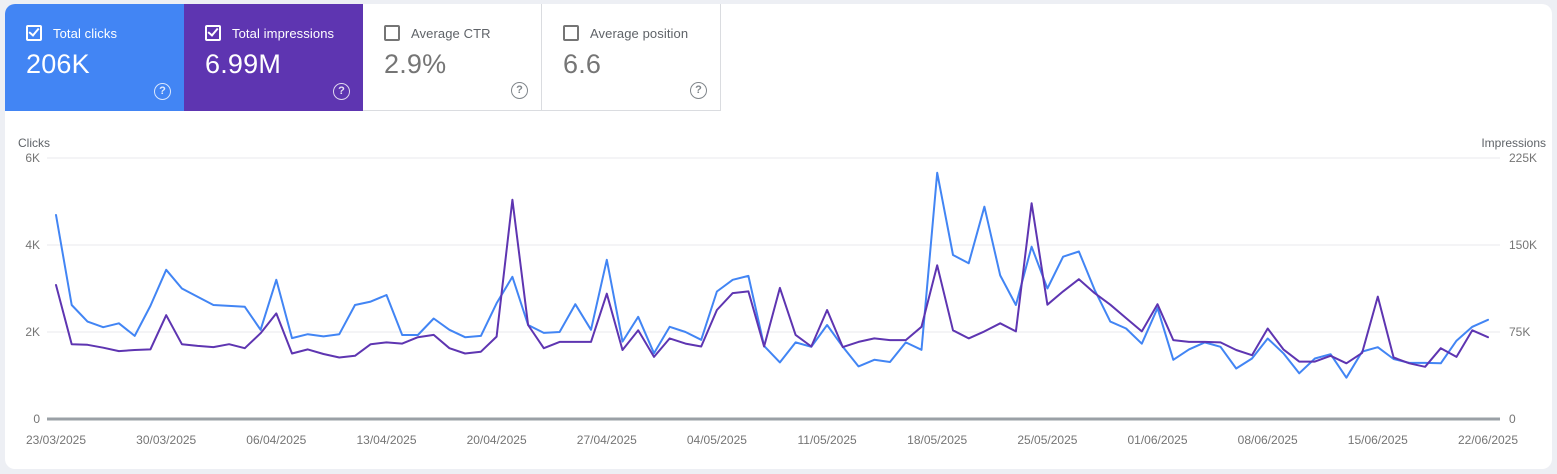  I want to click on total-clicks-checkbox, so click(34, 33).